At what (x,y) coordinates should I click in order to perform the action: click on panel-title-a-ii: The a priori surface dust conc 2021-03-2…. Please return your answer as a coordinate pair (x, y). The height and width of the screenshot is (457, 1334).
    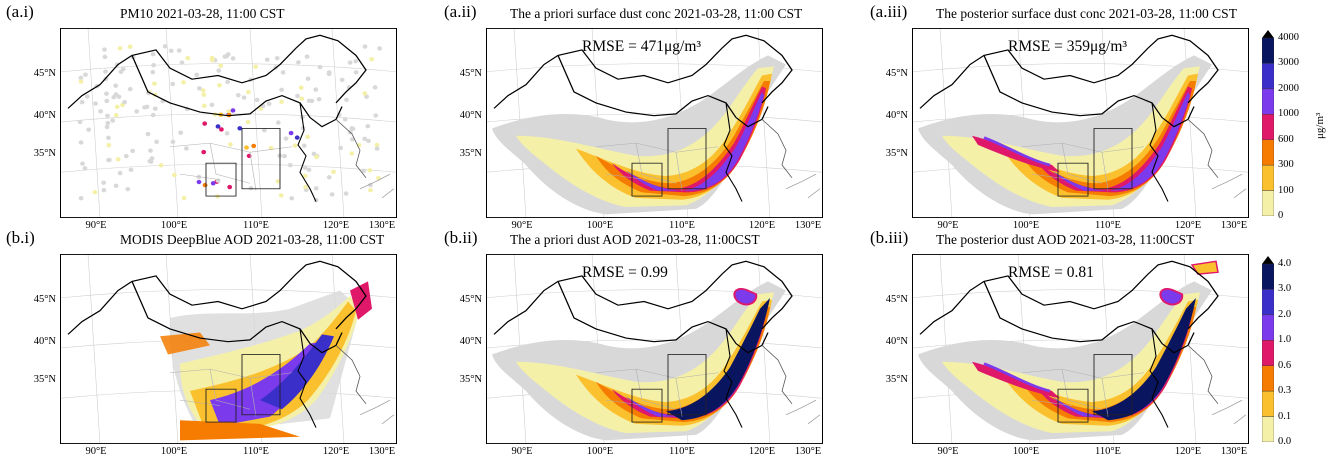
    Looking at the image, I should click on (656, 13).